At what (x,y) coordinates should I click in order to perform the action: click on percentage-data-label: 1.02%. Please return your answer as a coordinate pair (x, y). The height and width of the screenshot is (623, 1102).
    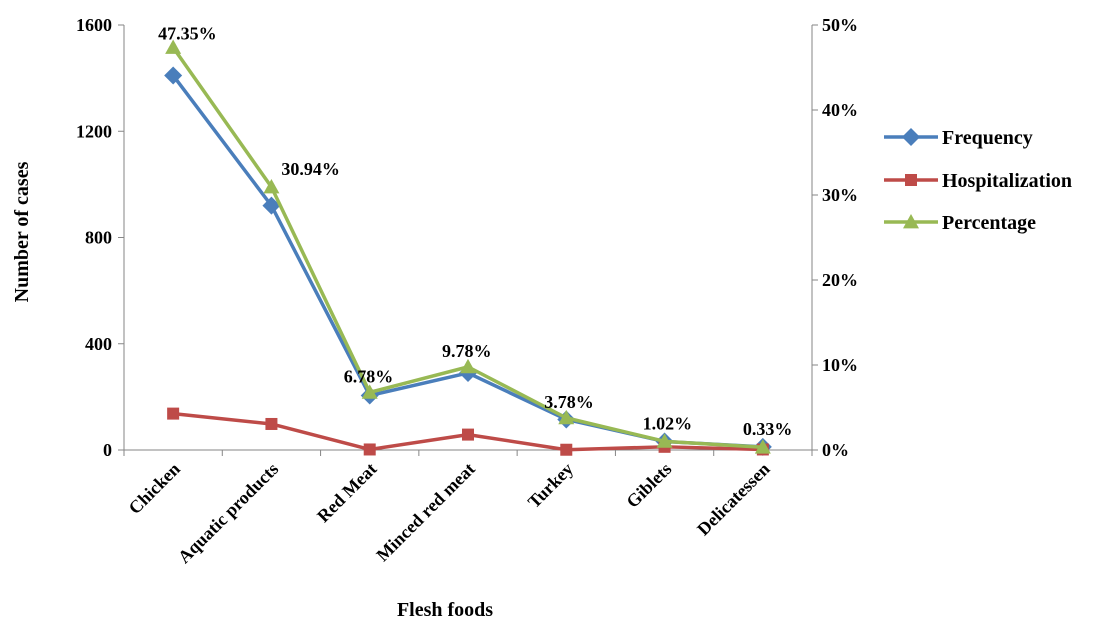
    Looking at the image, I should click on (668, 423).